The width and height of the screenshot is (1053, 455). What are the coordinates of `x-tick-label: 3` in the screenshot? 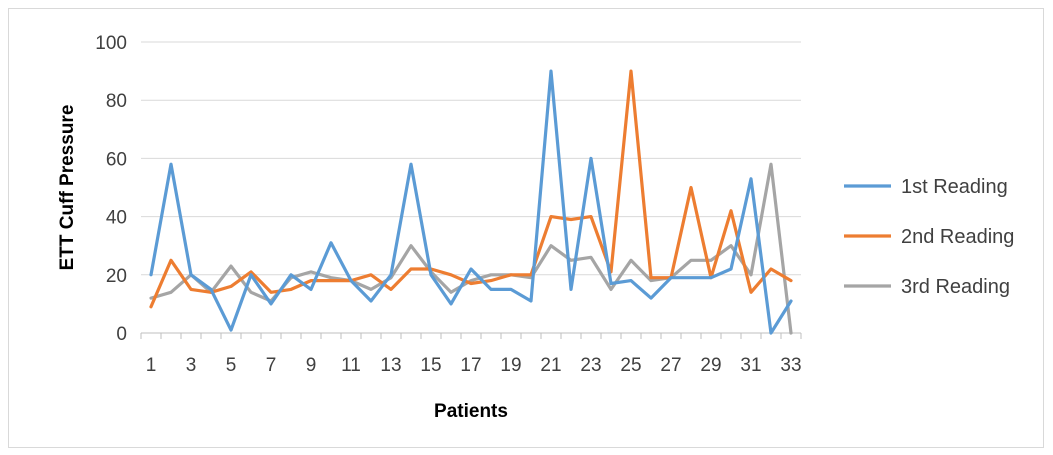 It's located at (191, 365).